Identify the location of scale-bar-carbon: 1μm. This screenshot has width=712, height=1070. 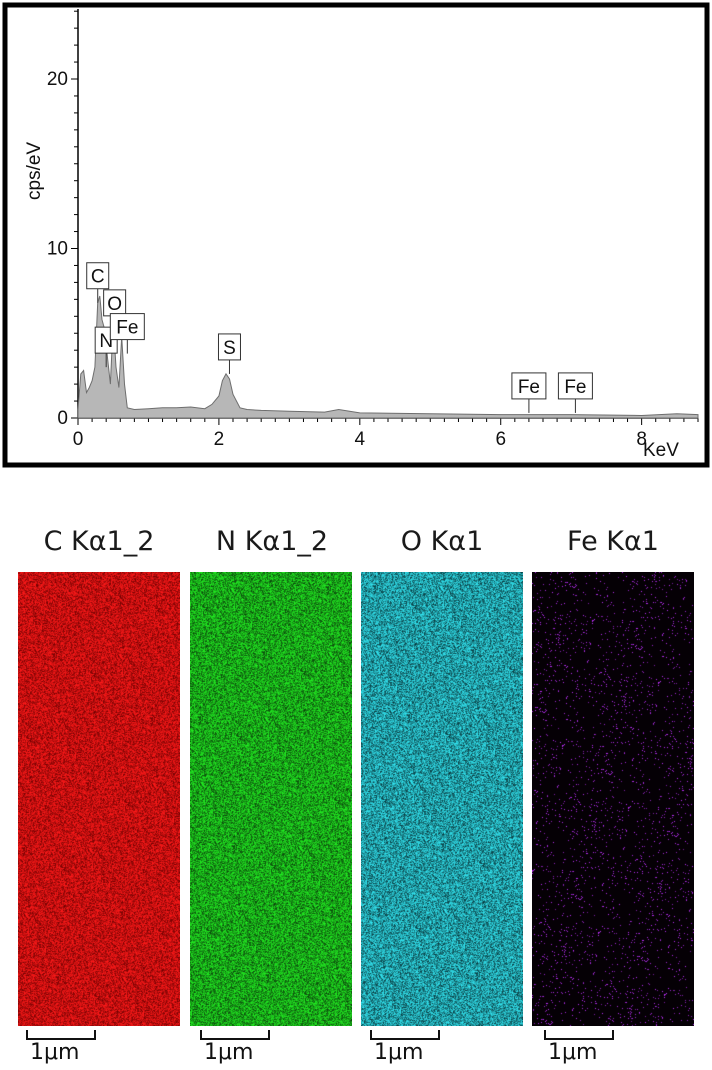
(66, 1050).